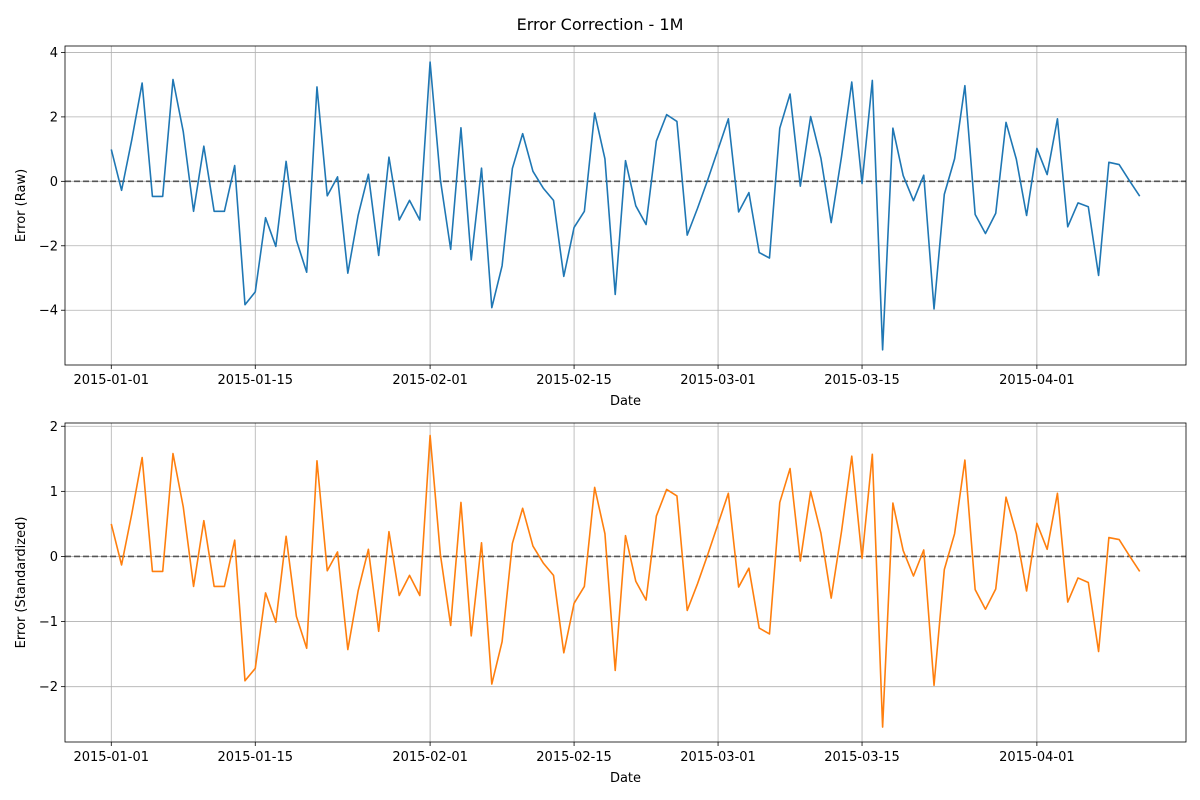  What do you see at coordinates (21, 583) in the screenshot?
I see `y-axis-label: Error (Standardized)` at bounding box center [21, 583].